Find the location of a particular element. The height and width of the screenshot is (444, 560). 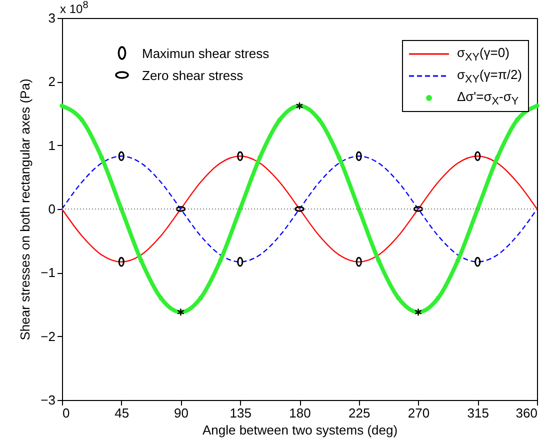

legend-label: Δσ'=σ$_{X}$-σ$_{Y}$ is located at coordinates (487, 98).